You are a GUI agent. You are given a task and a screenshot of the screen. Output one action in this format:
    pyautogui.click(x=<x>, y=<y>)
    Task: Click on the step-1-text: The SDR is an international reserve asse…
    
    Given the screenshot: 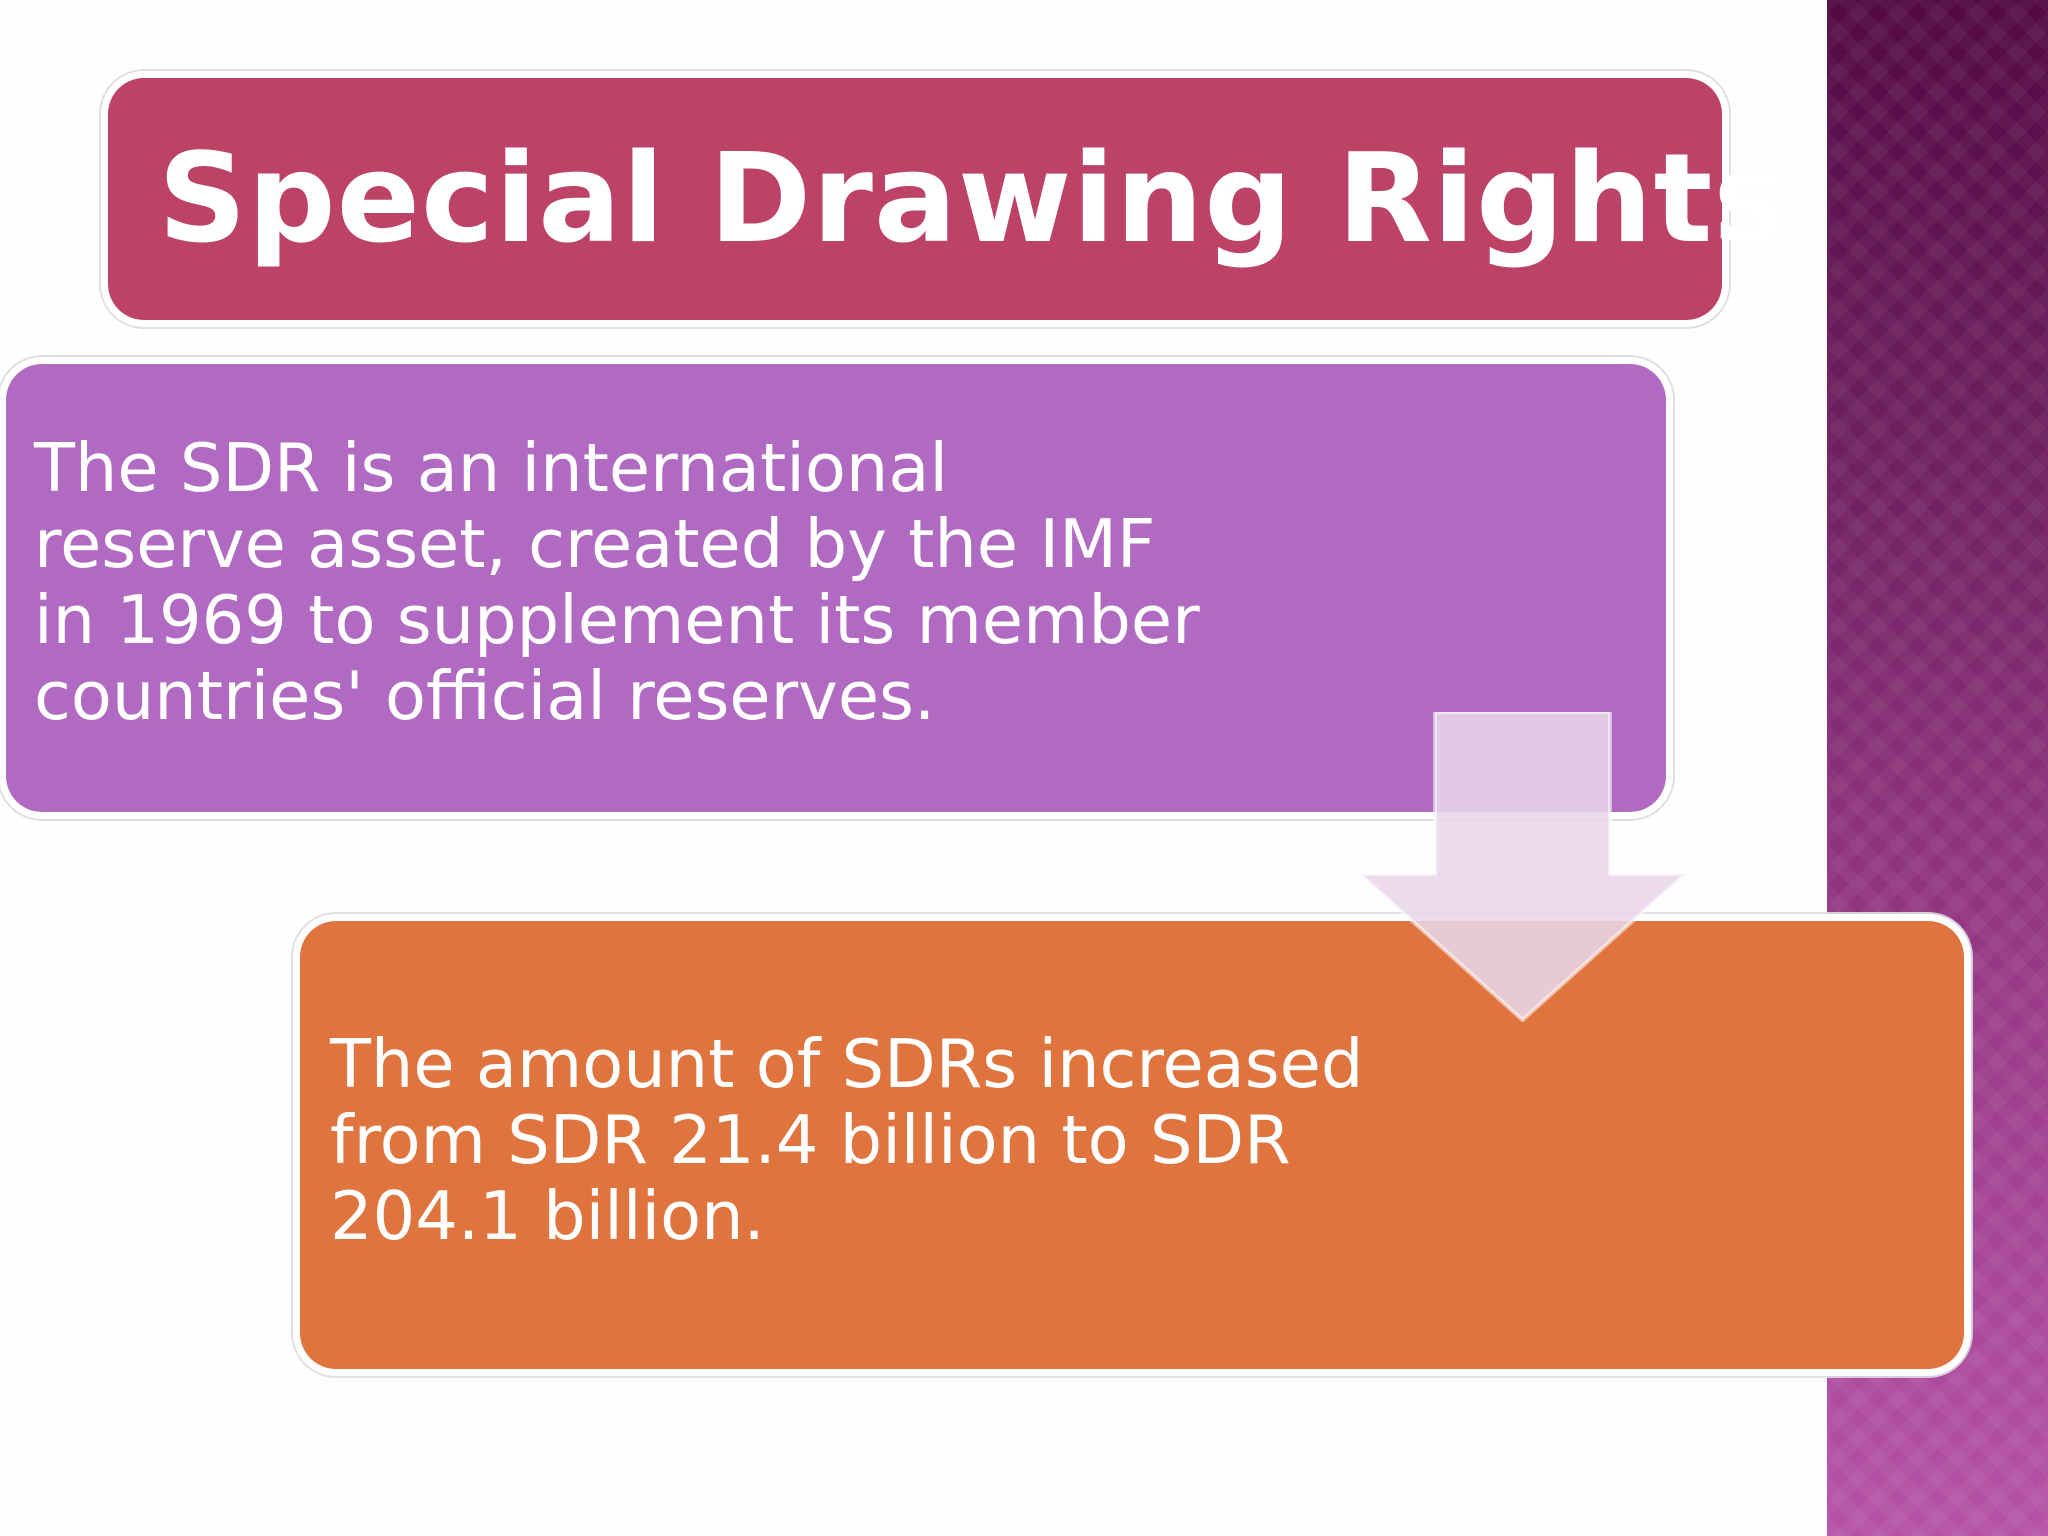 What is the action you would take?
    pyautogui.click(x=634, y=582)
    